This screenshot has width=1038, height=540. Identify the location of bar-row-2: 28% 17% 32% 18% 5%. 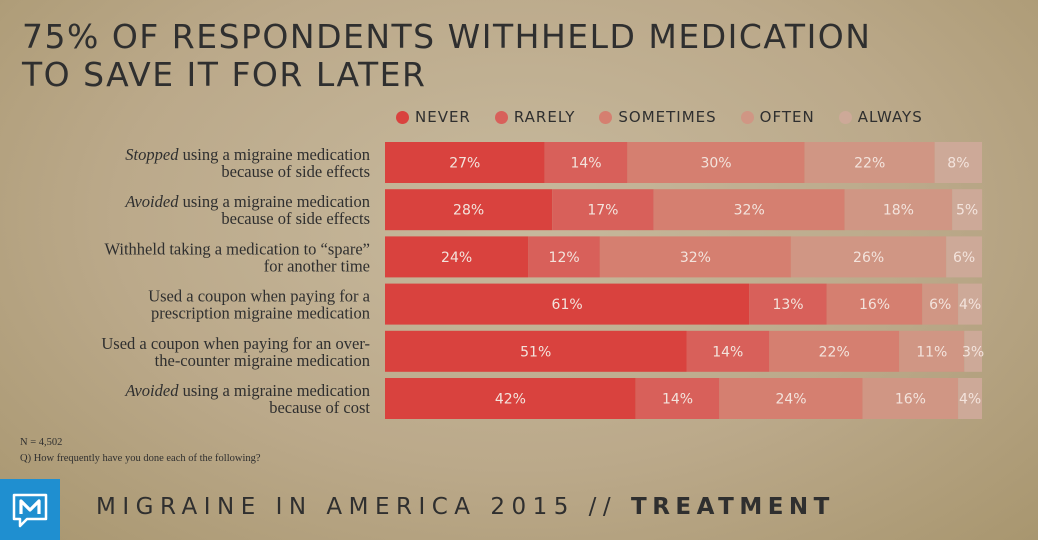
(684, 210).